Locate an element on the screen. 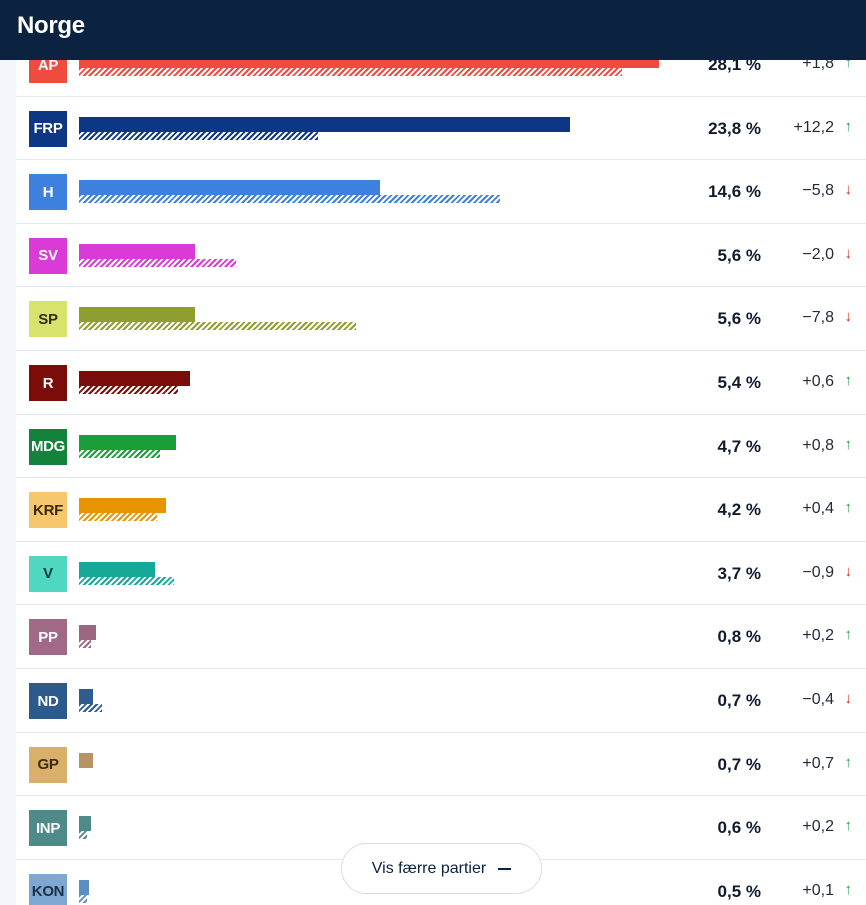 Image resolution: width=866 pixels, height=905 pixels. party-row-frp: FRP 23,8 % +12,2 ↑ is located at coordinates (441, 129).